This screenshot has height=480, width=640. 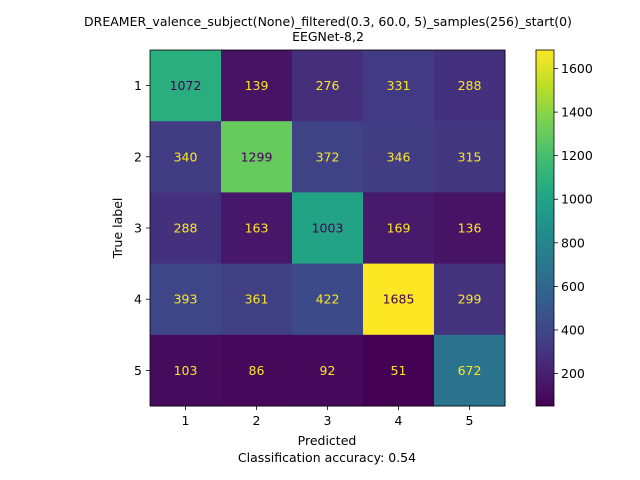 What do you see at coordinates (257, 420) in the screenshot?
I see `x-tick-label: 2` at bounding box center [257, 420].